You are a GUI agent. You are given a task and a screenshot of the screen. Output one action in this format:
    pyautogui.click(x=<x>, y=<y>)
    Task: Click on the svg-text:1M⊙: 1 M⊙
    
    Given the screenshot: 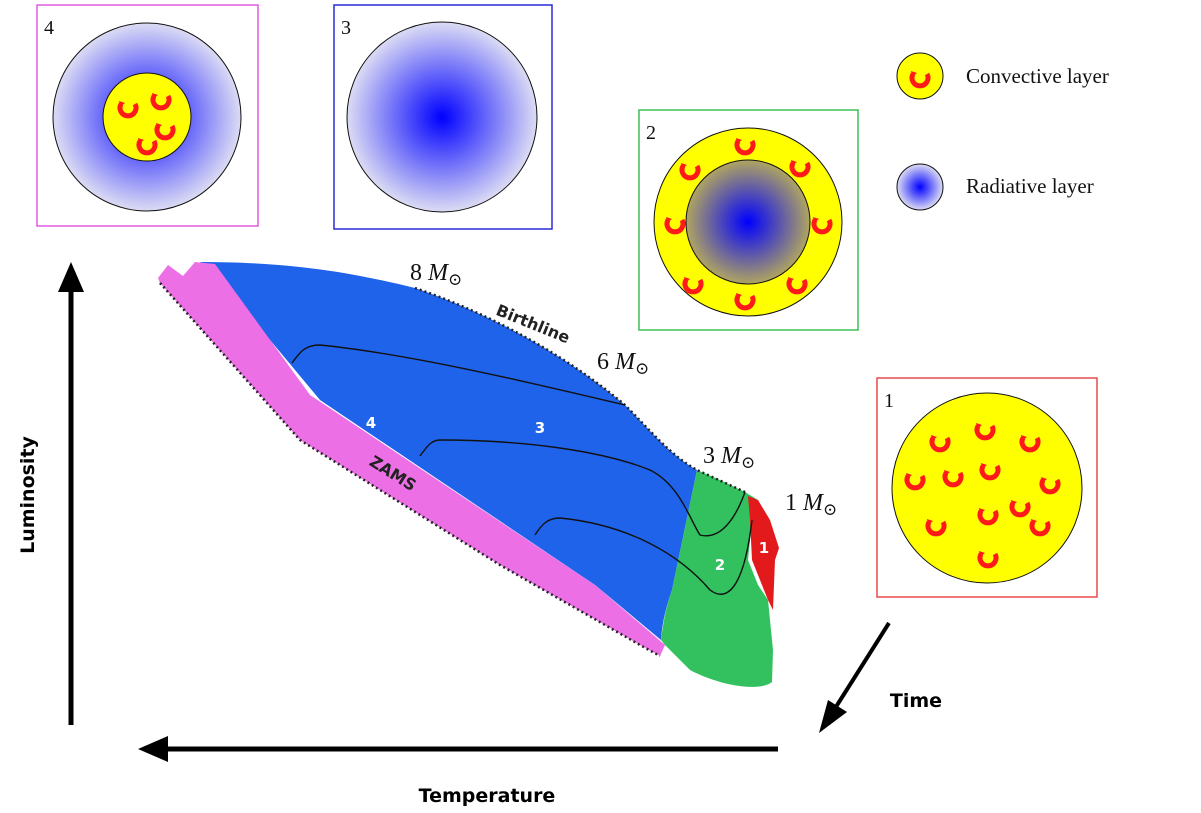 What is the action you would take?
    pyautogui.click(x=811, y=504)
    